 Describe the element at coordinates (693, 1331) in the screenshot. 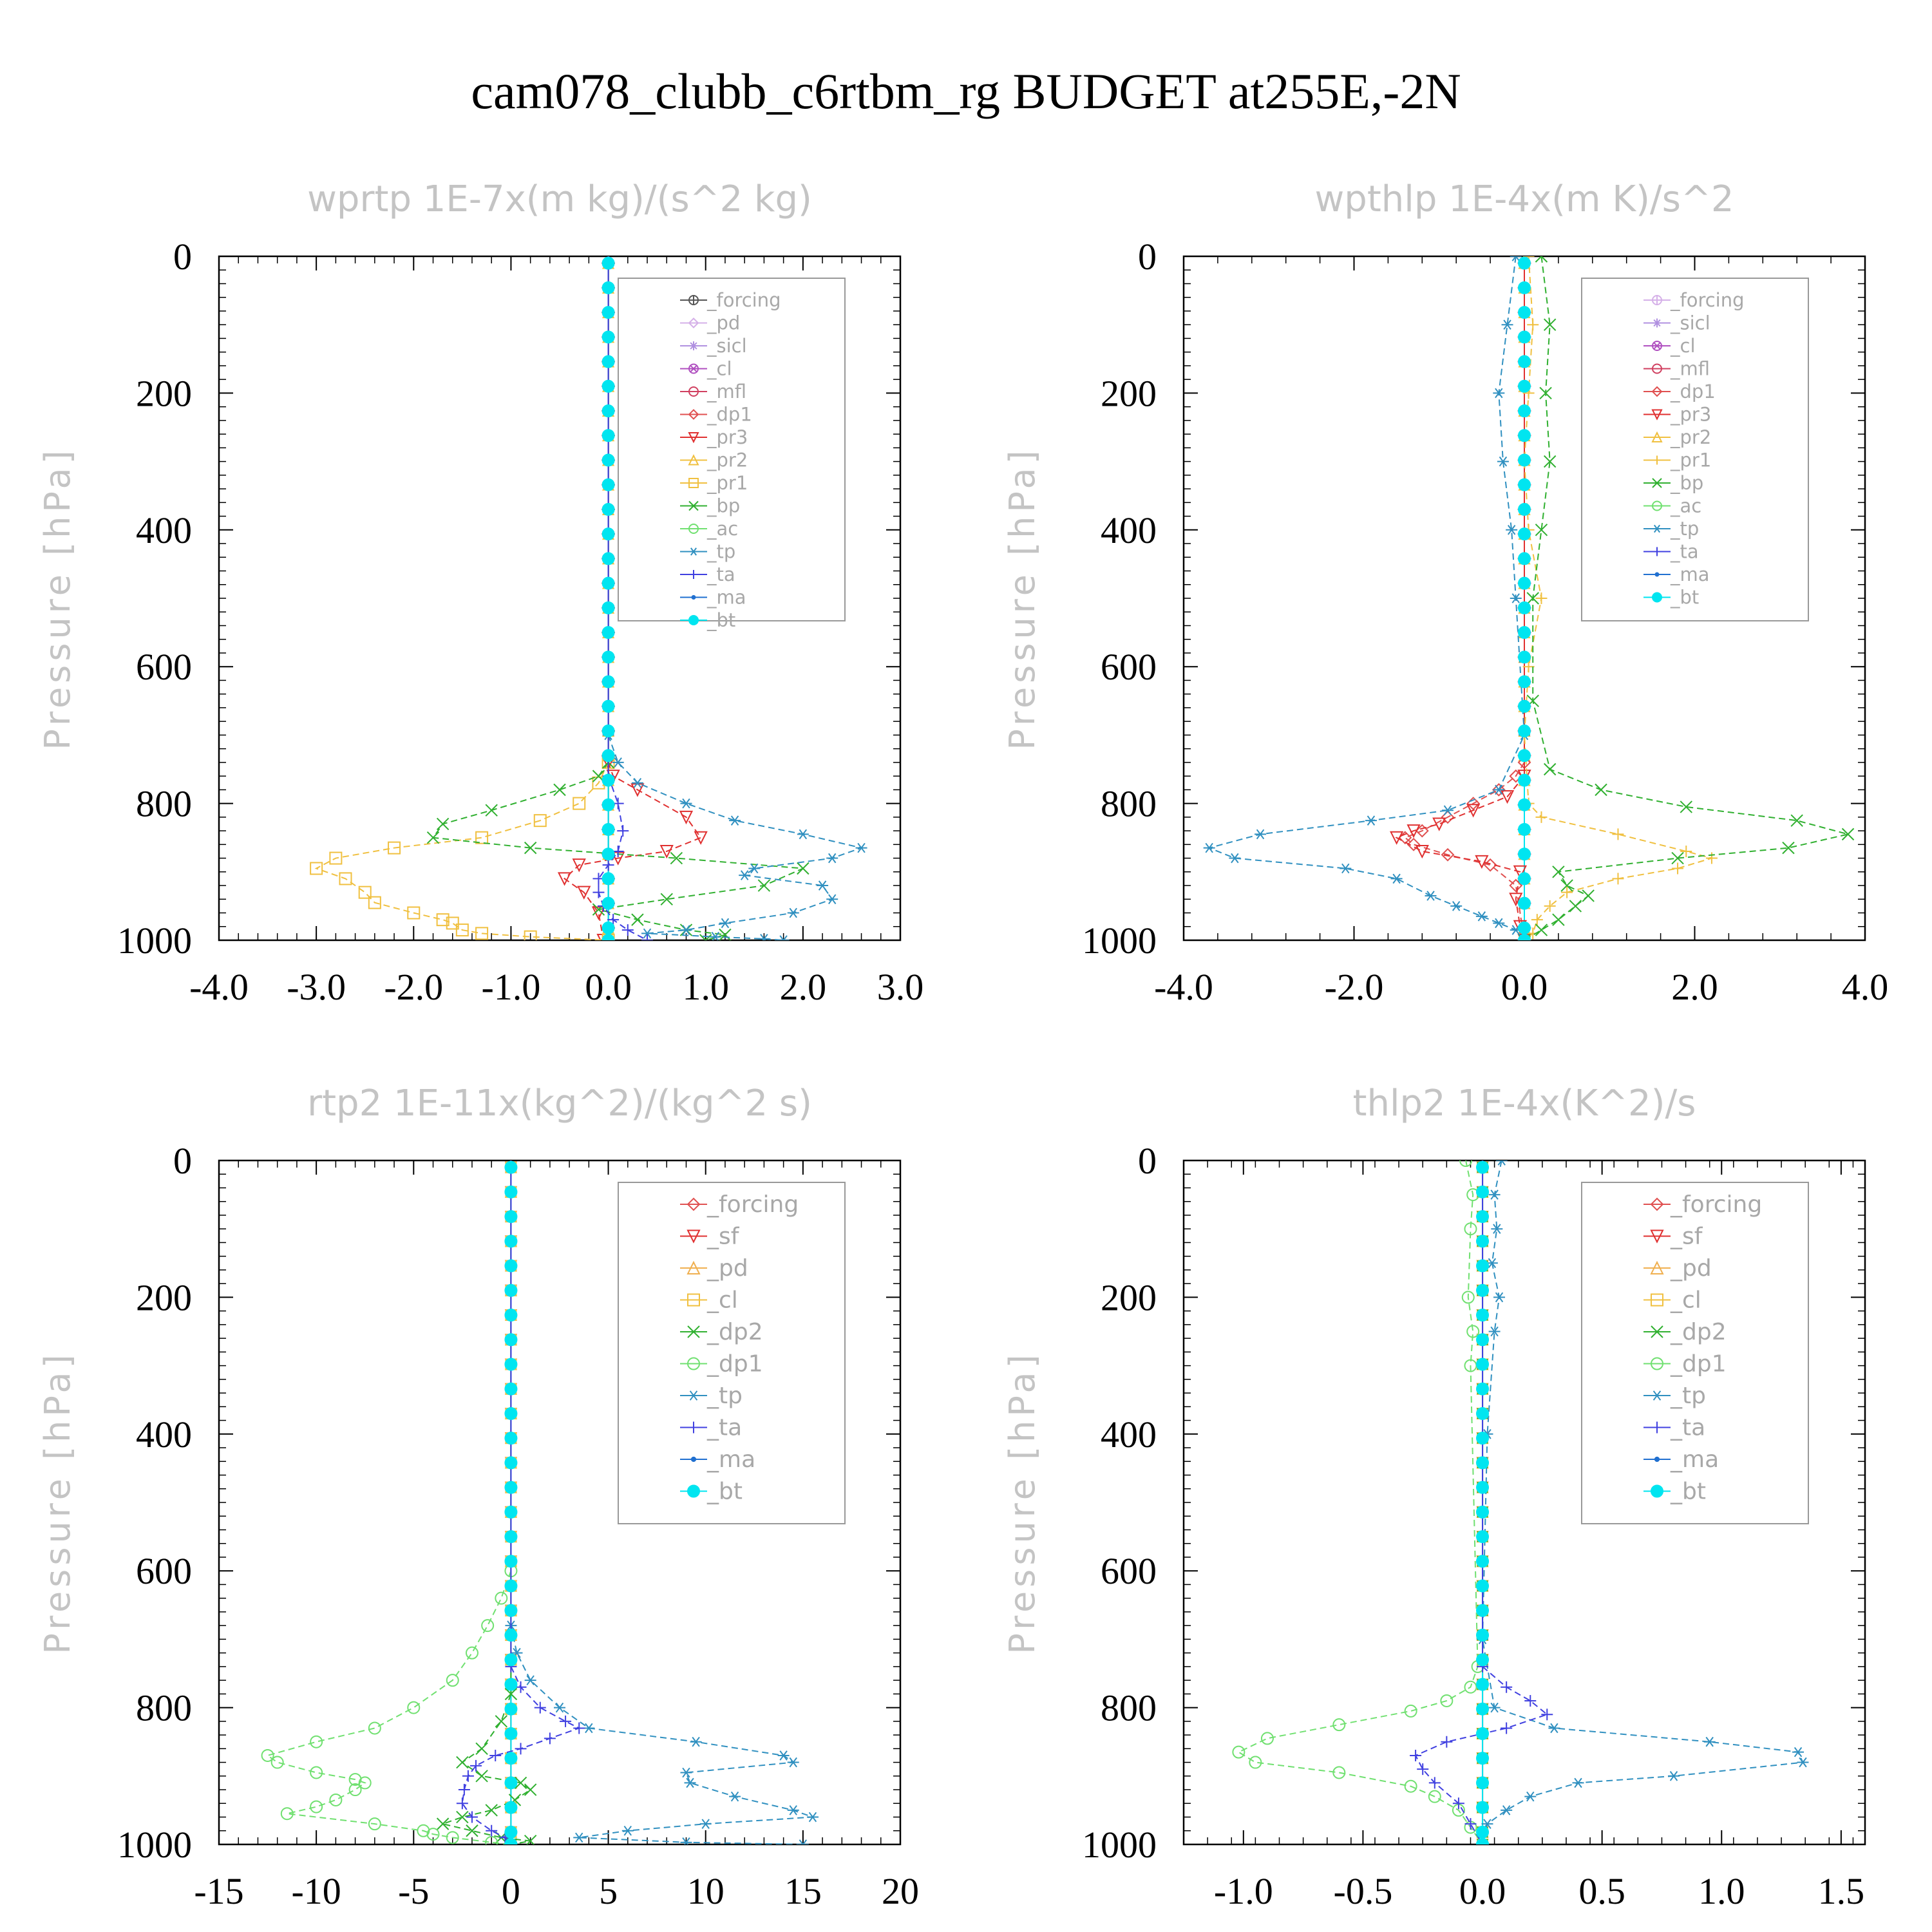

I see `legend-marker-dp2` at that location.